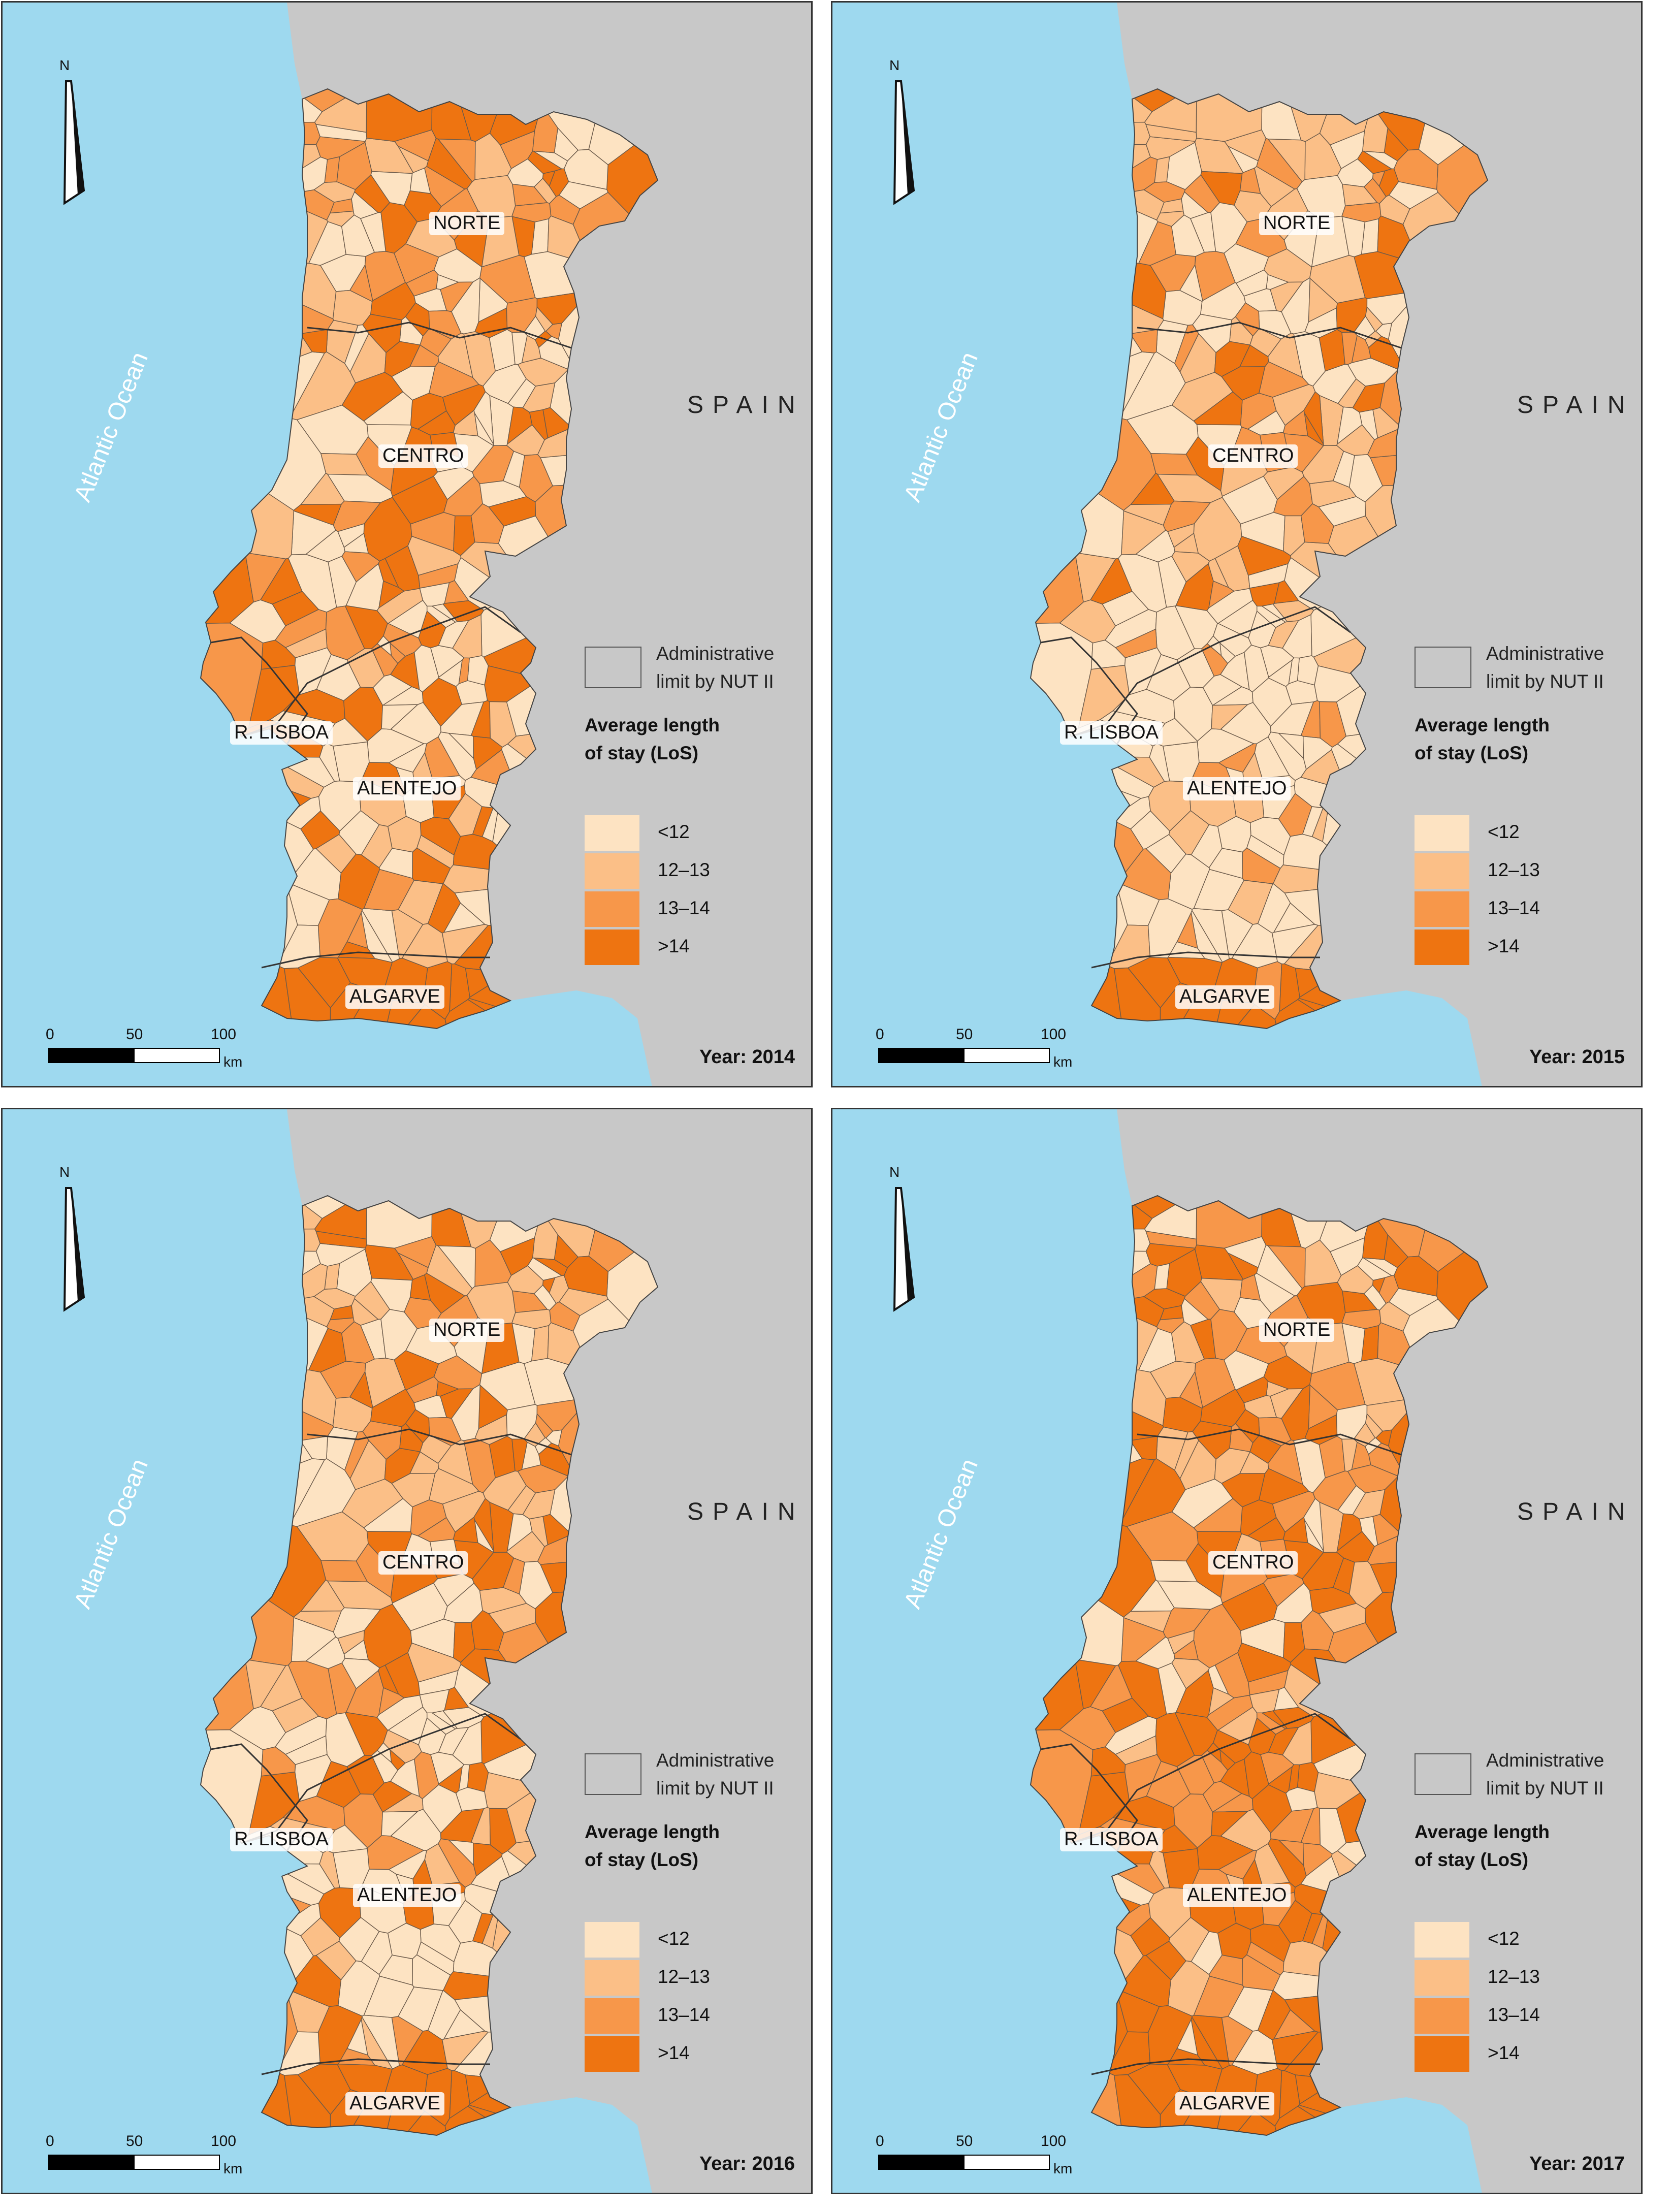 Image resolution: width=1671 pixels, height=2212 pixels. Describe the element at coordinates (281, 733) in the screenshot. I see `region-label-r-lisboa: R. LISBOA` at that location.